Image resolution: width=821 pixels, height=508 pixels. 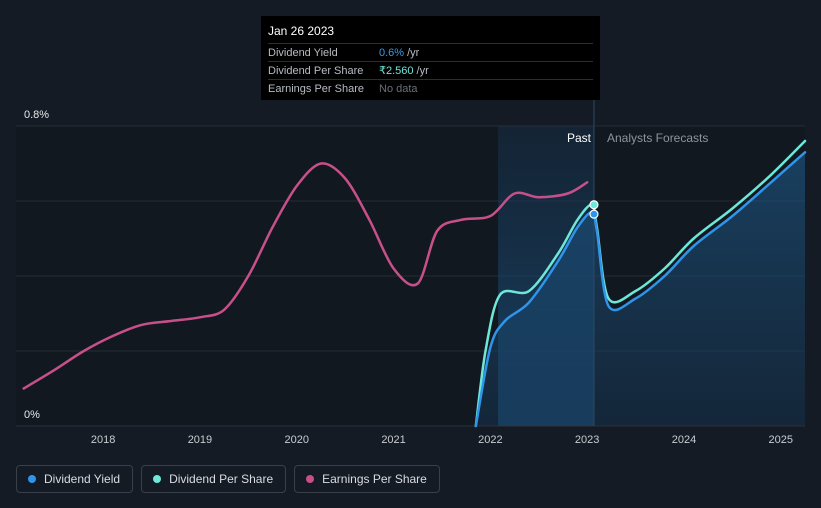 What do you see at coordinates (32, 415) in the screenshot?
I see `y-bottom-label: 0%` at bounding box center [32, 415].